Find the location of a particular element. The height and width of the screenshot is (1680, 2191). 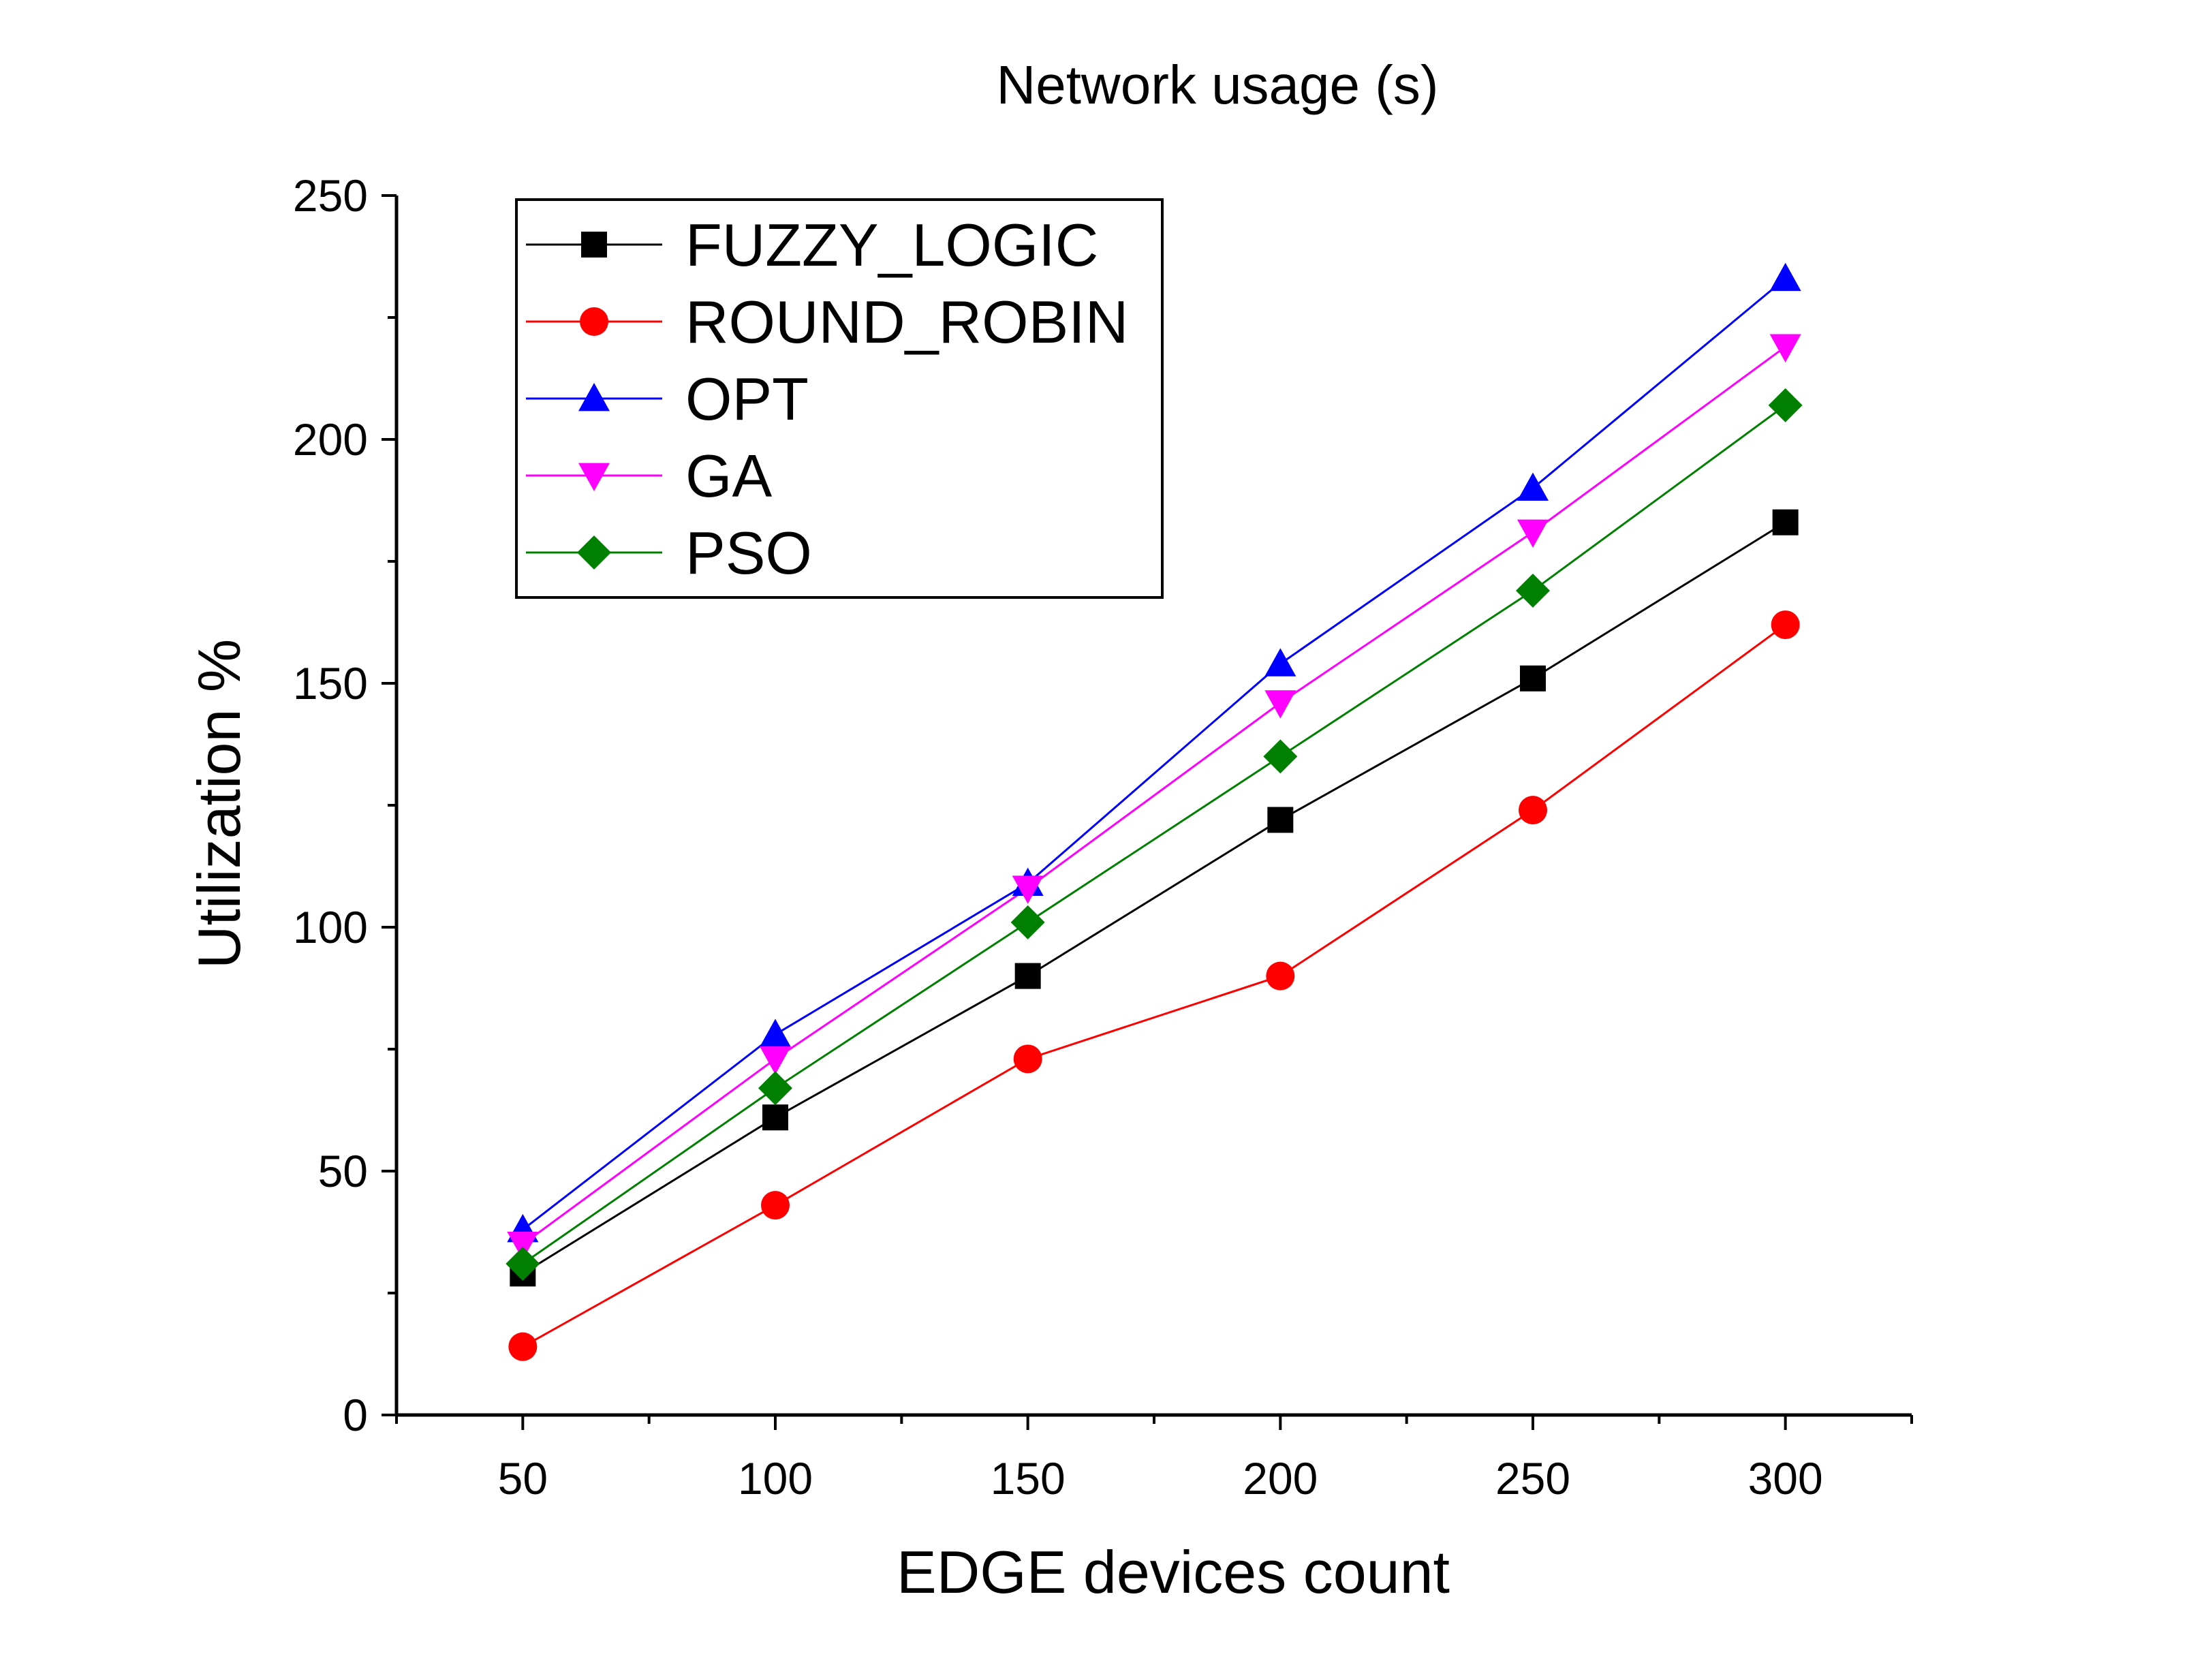

y-tick-label: 250 is located at coordinates (330, 195).